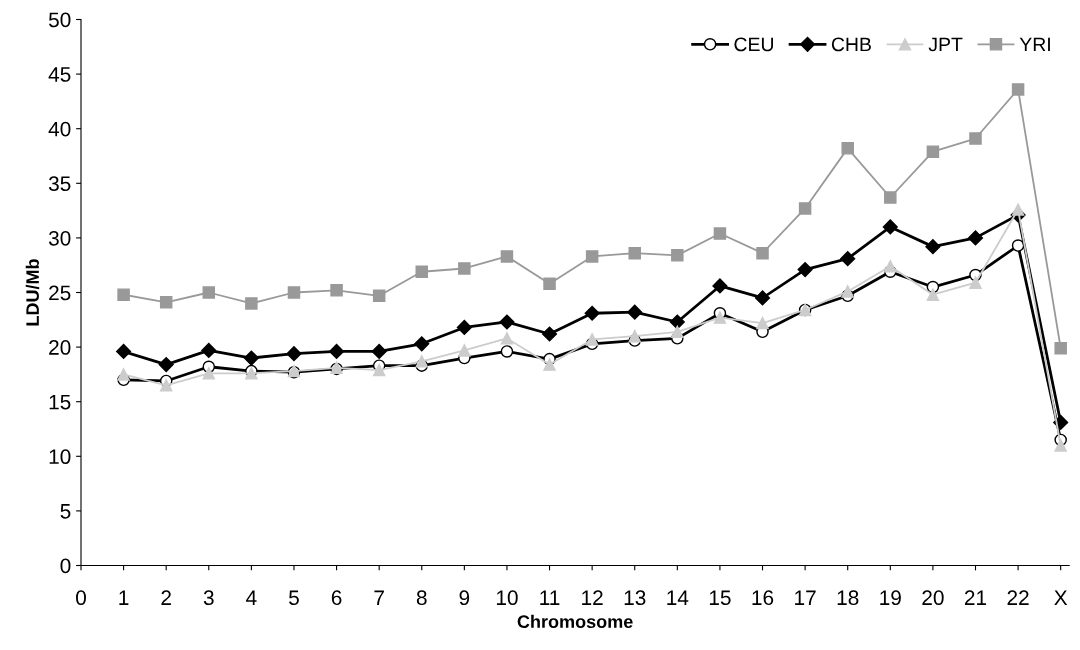  I want to click on y-tick-label: 20, so click(60, 347).